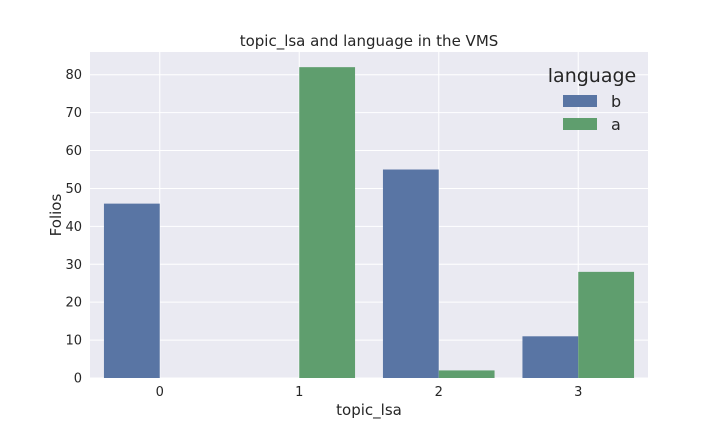  Describe the element at coordinates (78, 379) in the screenshot. I see `y-tick-label: 0` at that location.